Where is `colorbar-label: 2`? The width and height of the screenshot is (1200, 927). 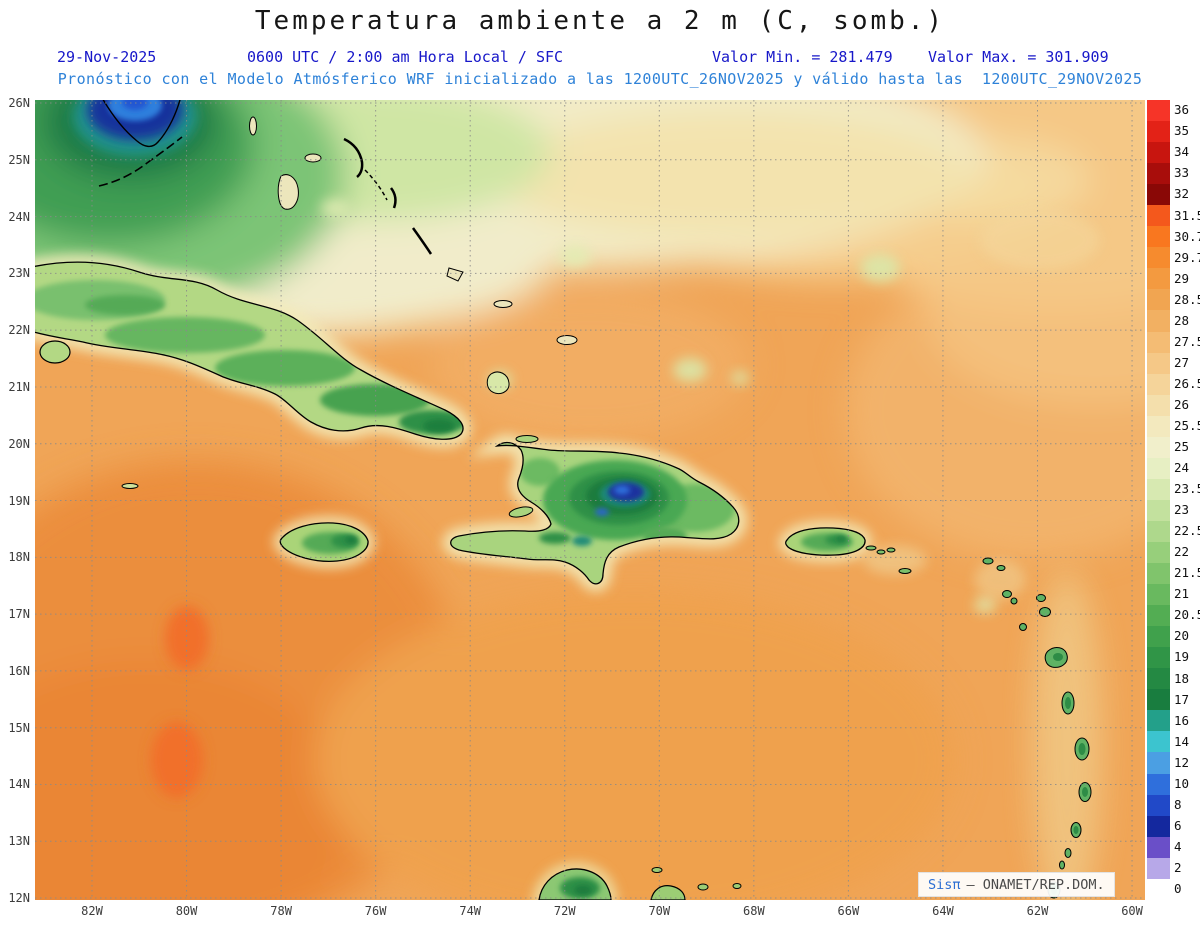
colorbar-label: 2 is located at coordinates (1178, 867).